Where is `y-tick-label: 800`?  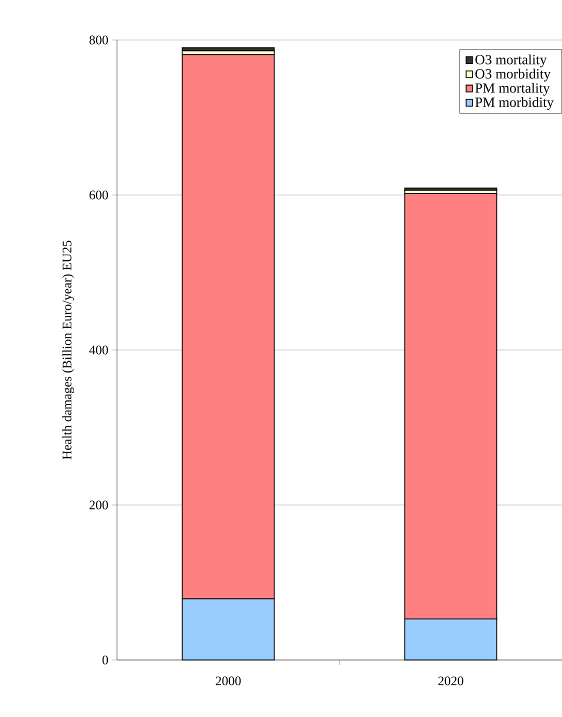
y-tick-label: 800 is located at coordinates (98, 40).